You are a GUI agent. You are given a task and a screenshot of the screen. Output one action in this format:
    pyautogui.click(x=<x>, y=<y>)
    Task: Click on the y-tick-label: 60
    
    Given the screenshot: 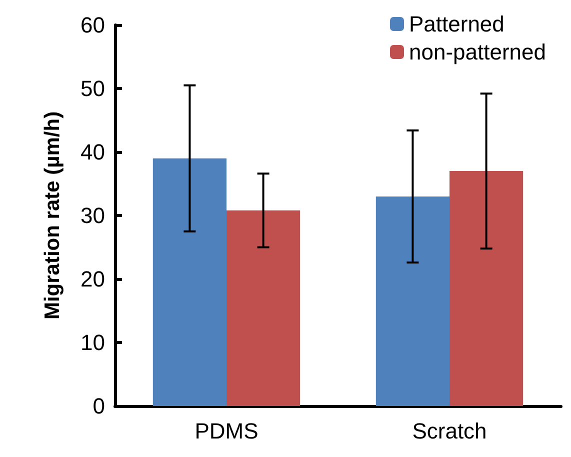 What is the action you would take?
    pyautogui.click(x=92, y=25)
    